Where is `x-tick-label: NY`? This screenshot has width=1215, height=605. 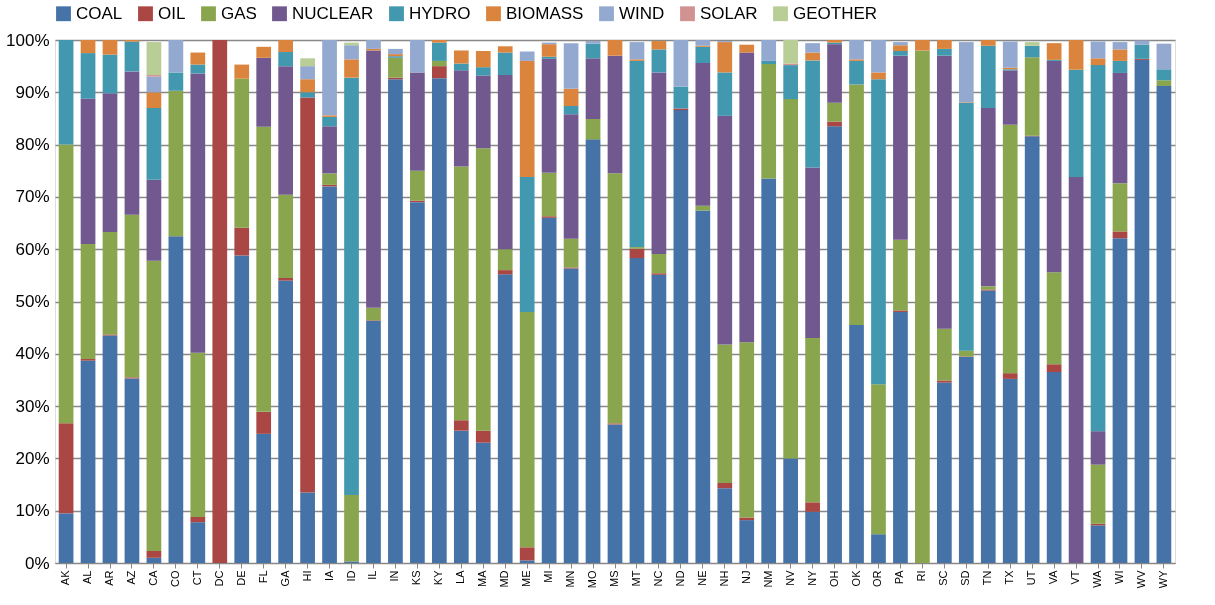
x-tick-label: NY is located at coordinates (811, 577).